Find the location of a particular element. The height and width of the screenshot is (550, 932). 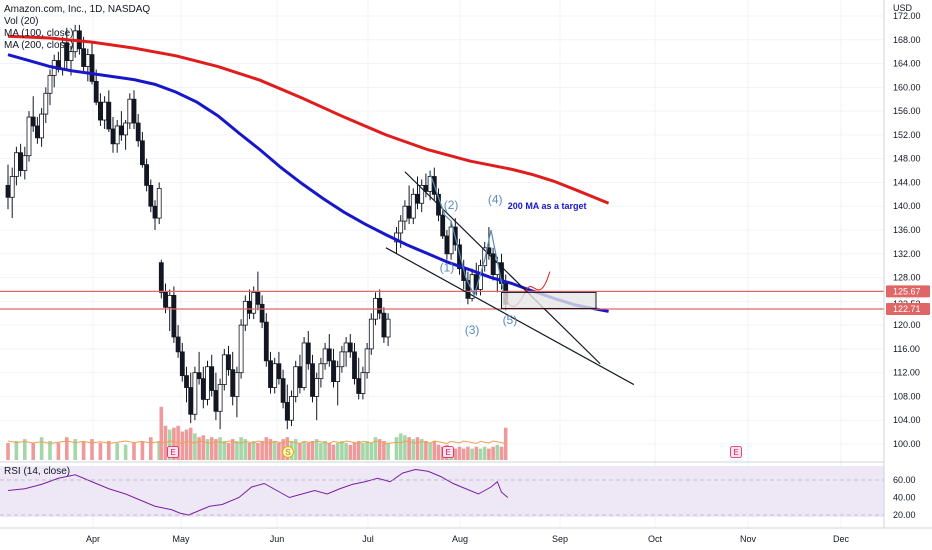

wave-label: (1) is located at coordinates (447, 268).